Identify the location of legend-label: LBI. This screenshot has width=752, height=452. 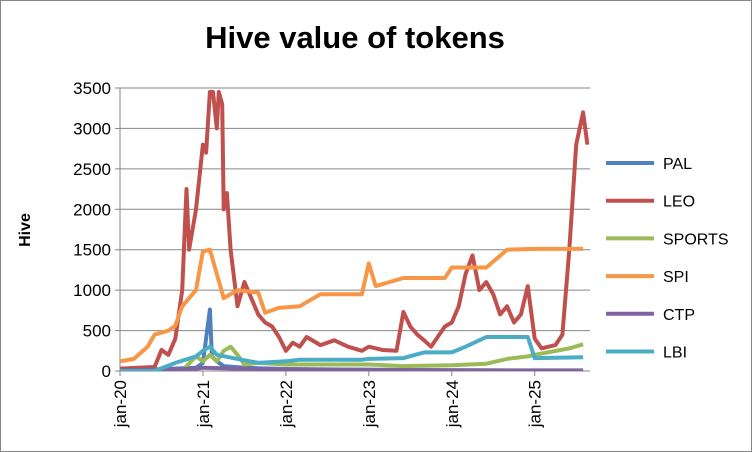
(675, 353).